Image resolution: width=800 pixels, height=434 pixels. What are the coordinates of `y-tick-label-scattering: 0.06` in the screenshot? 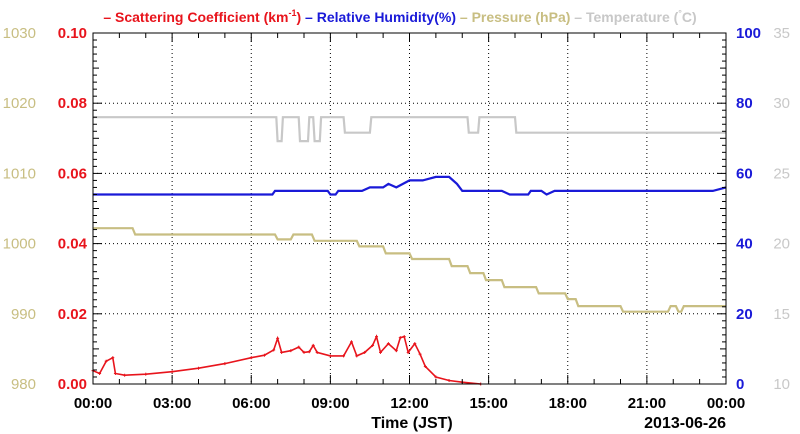 It's located at (72, 173).